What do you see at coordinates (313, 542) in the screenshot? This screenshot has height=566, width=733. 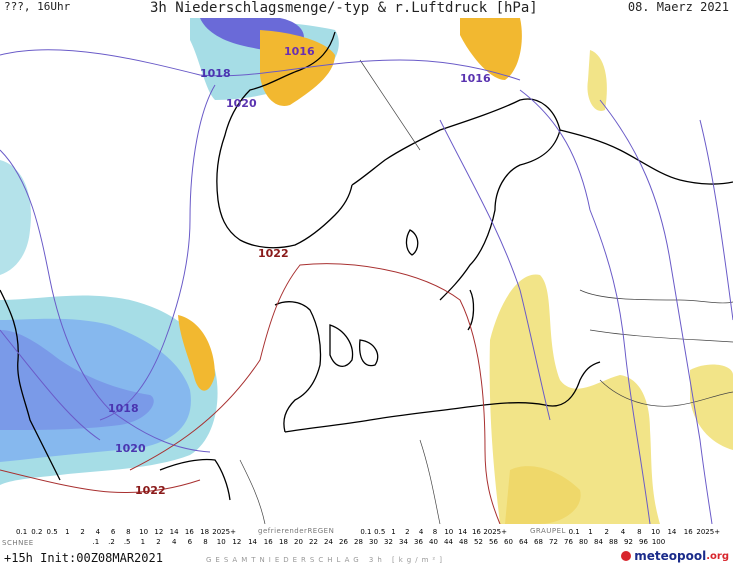 I see `legend-tick-label: 22` at bounding box center [313, 542].